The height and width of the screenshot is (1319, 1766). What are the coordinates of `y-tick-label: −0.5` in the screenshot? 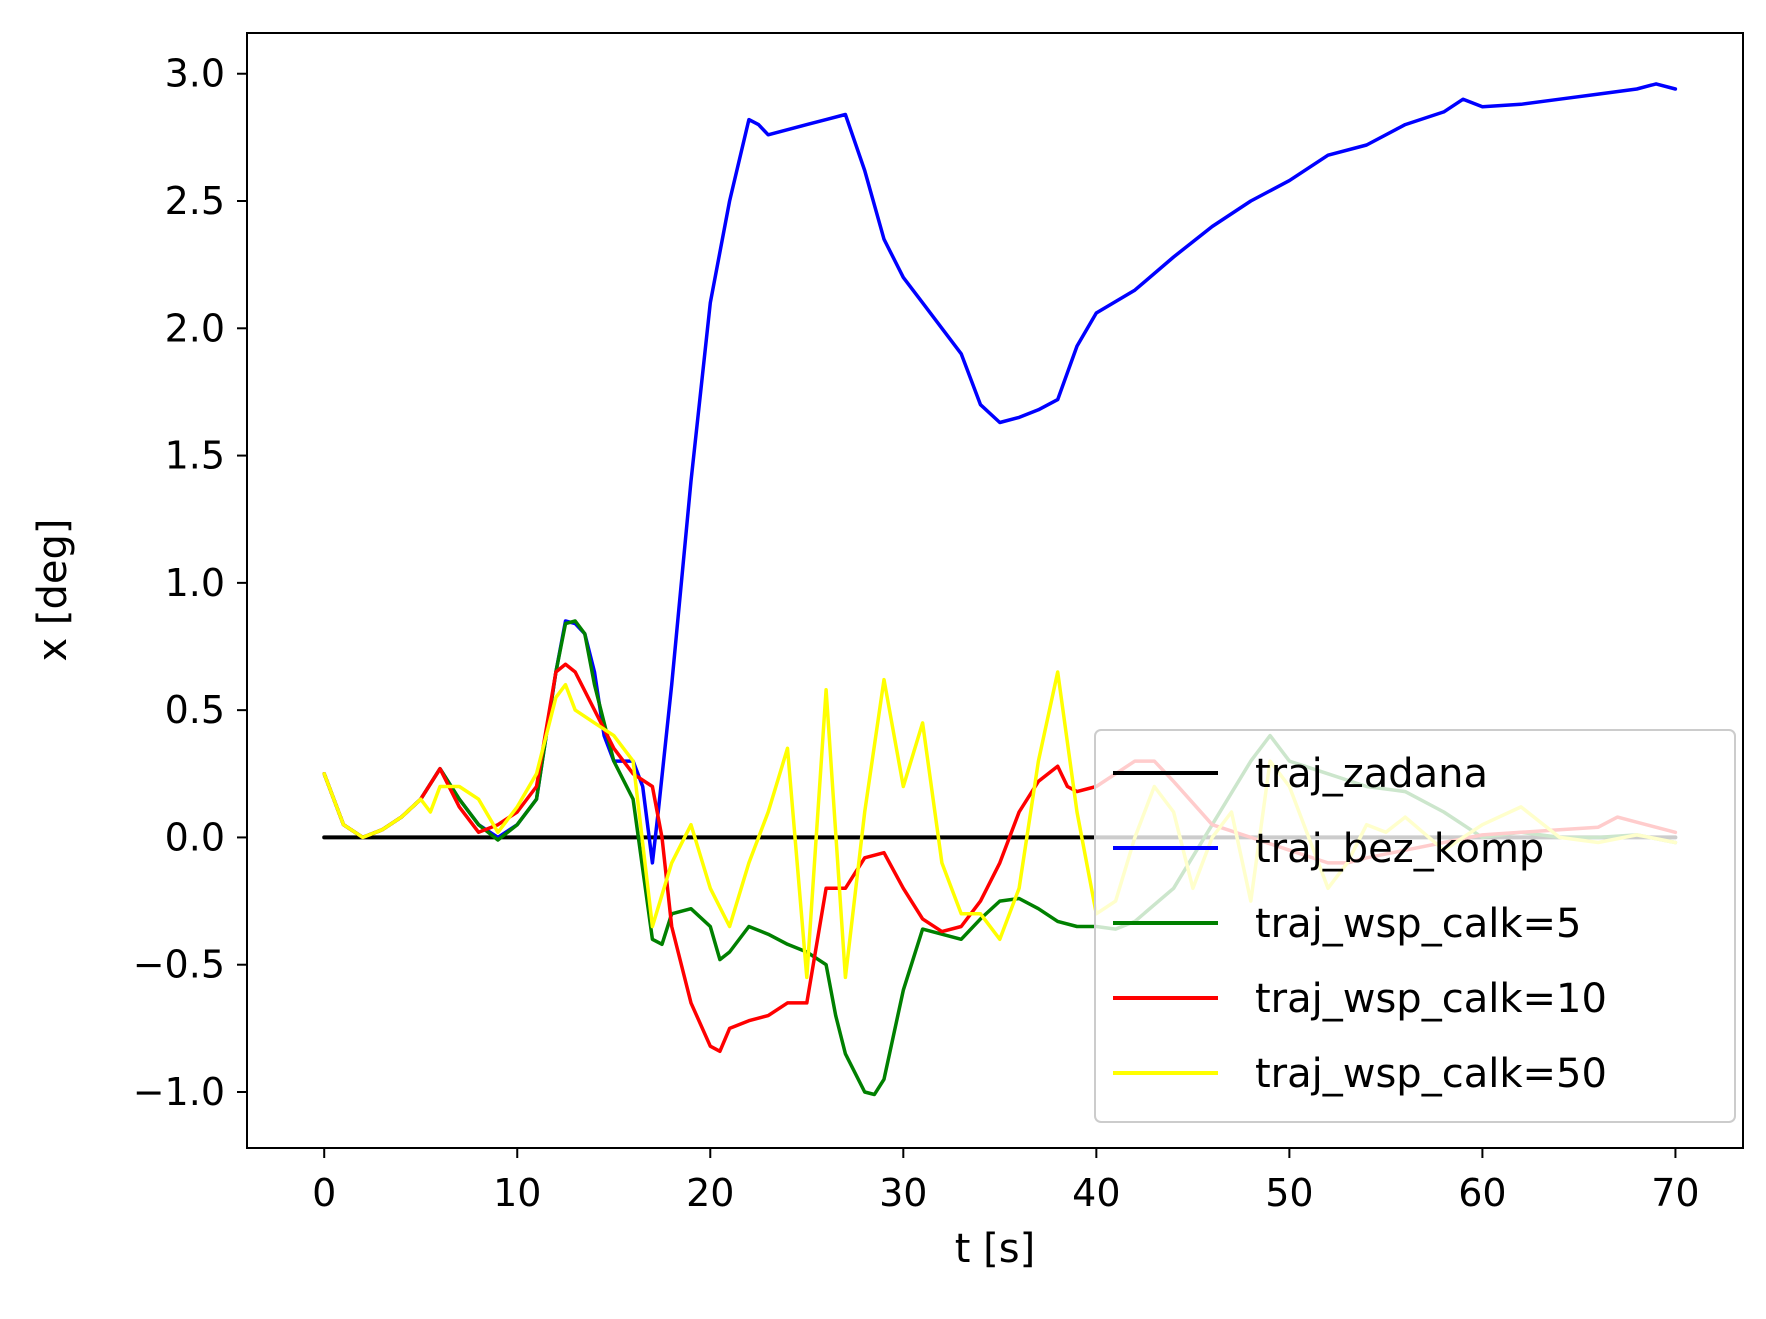 It's located at (179, 965).